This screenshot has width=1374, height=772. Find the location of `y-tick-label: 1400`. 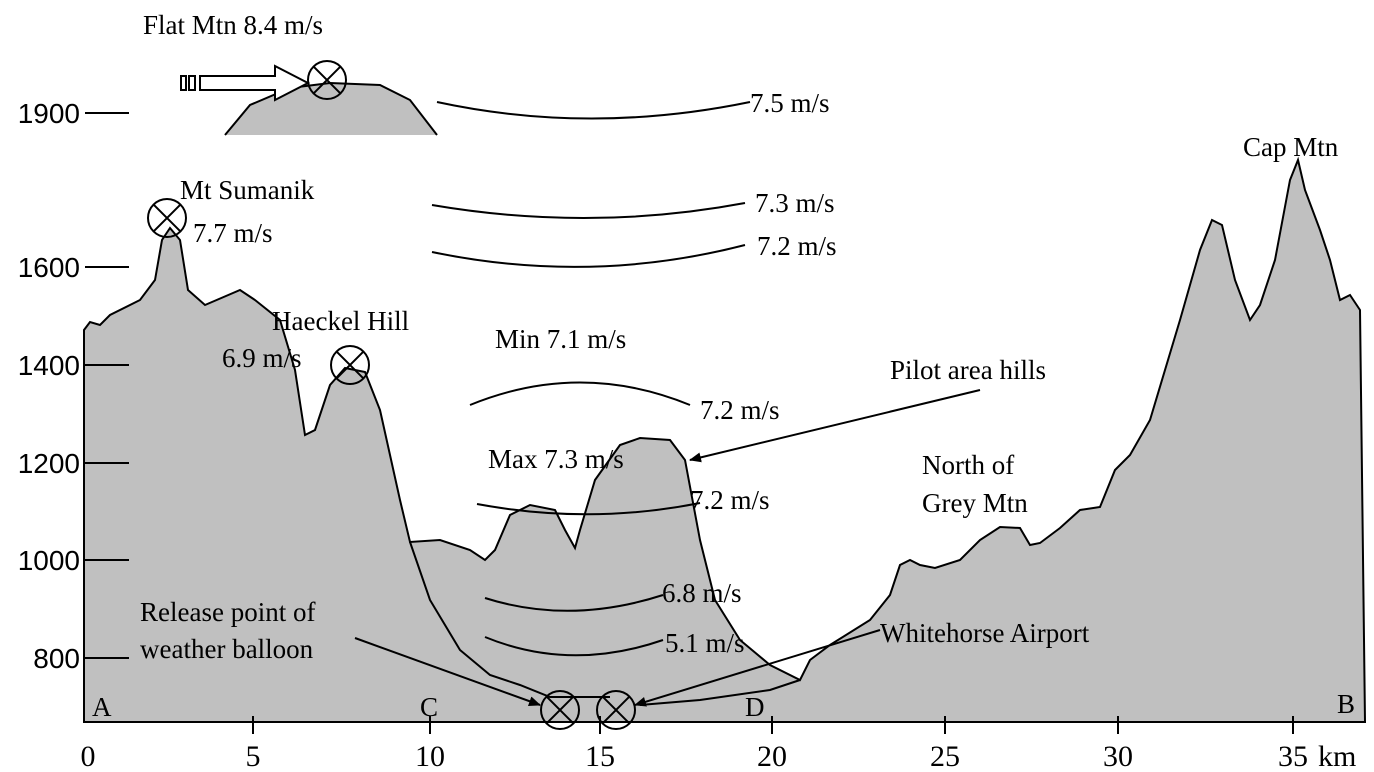

y-tick-label: 1400 is located at coordinates (49, 365).